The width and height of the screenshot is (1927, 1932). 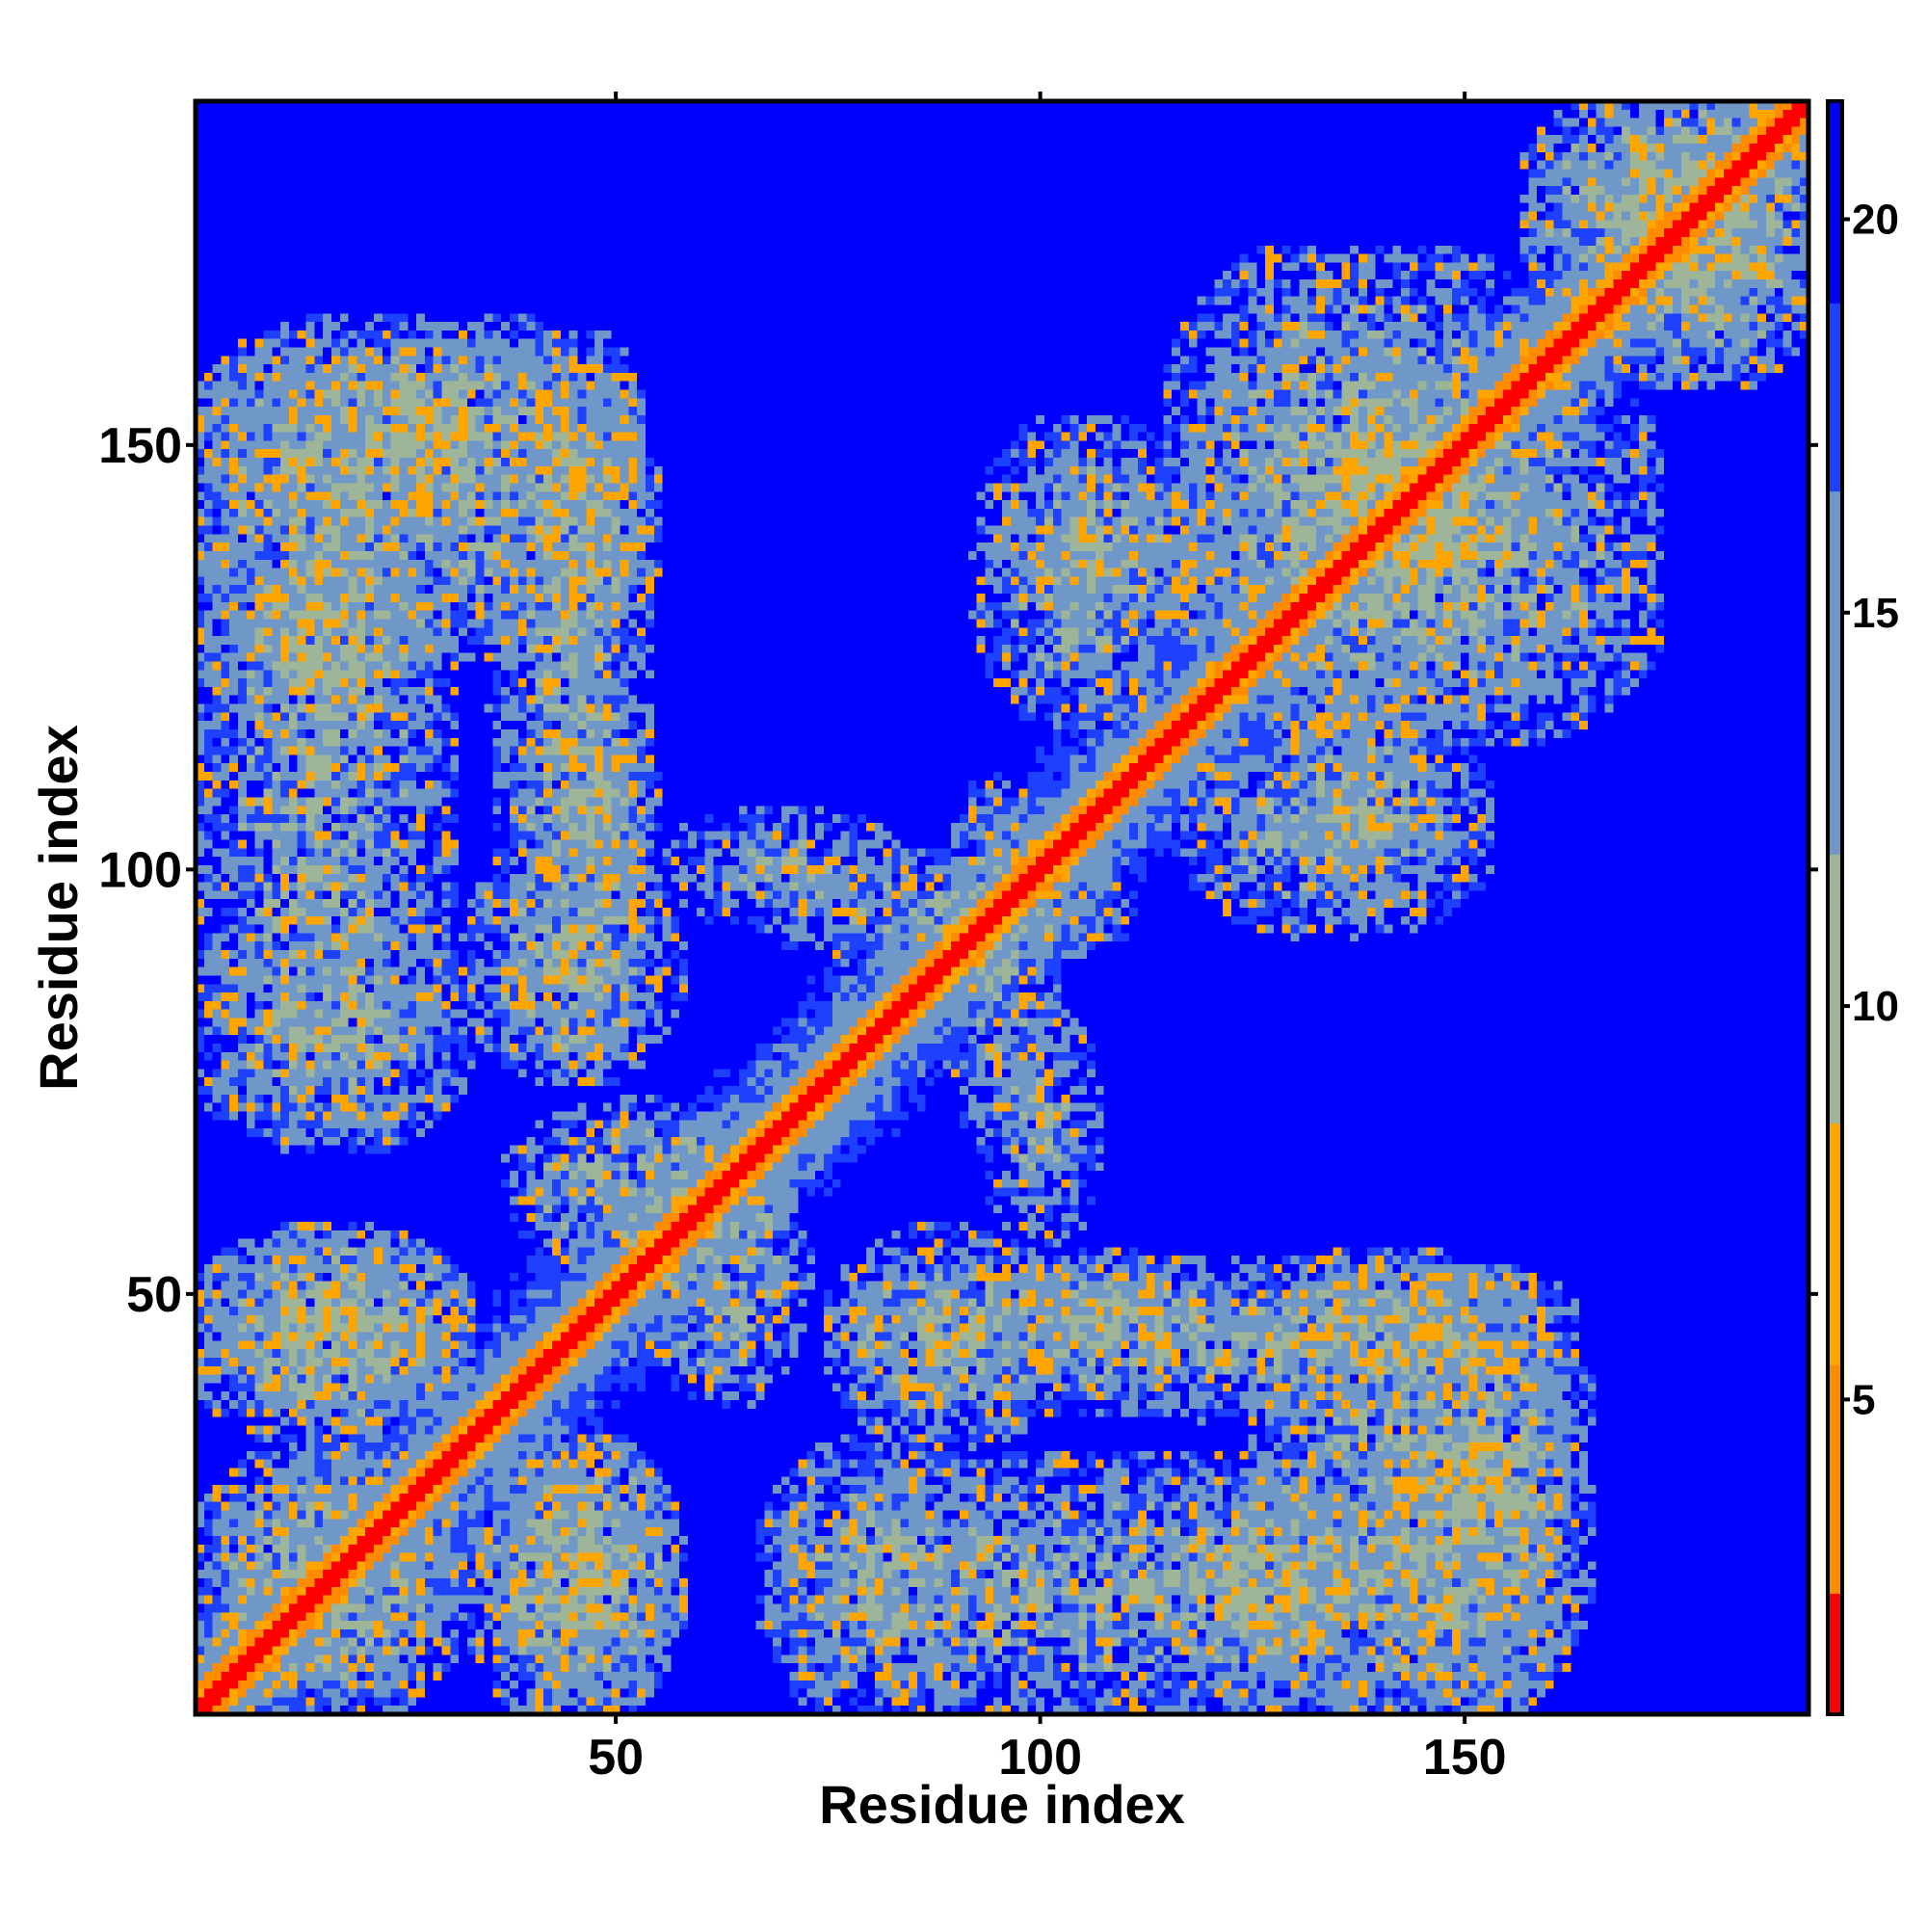 What do you see at coordinates (1002, 1804) in the screenshot?
I see `x-axis-label: Residue index` at bounding box center [1002, 1804].